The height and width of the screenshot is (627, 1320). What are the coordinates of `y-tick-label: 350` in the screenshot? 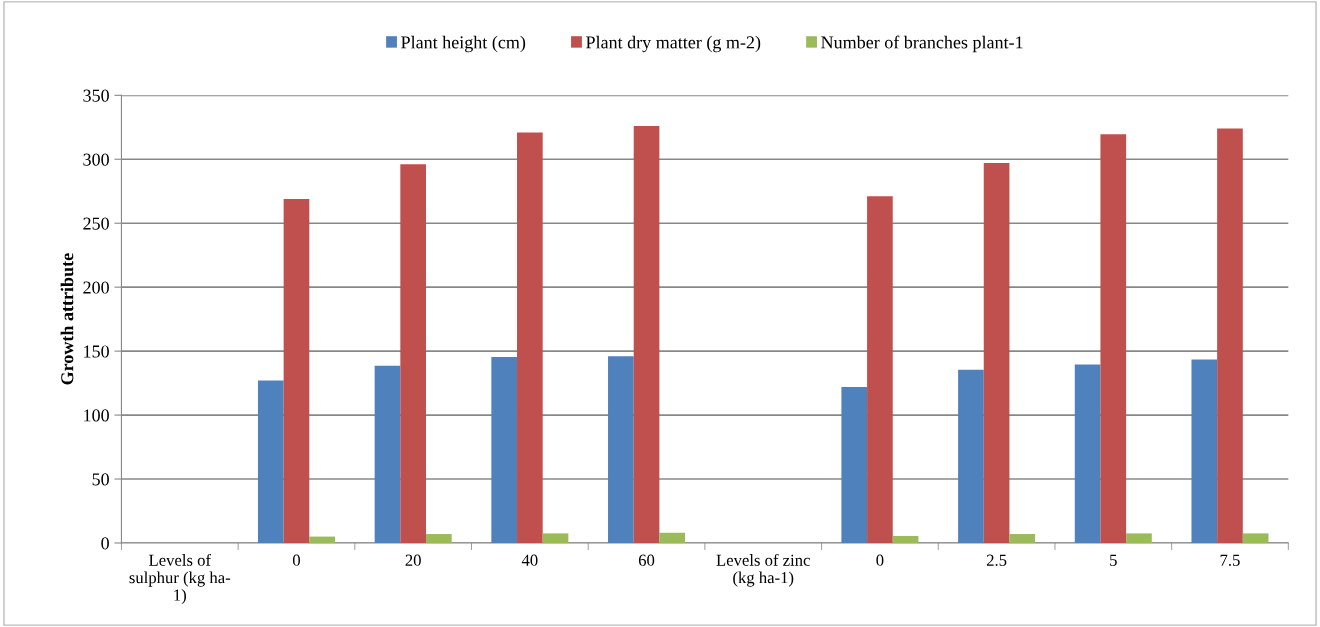 It's located at (96, 95).